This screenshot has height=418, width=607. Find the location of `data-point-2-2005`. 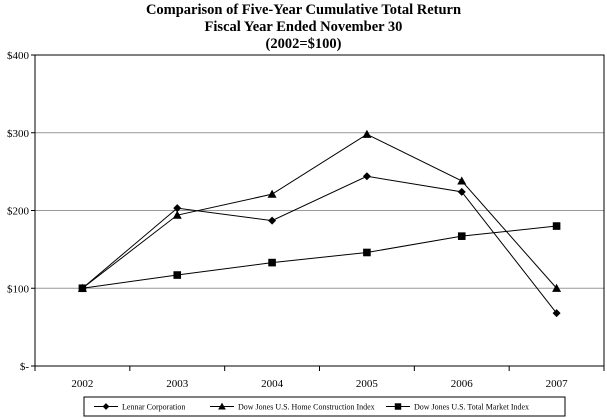

data-point-2-2005 is located at coordinates (367, 252).